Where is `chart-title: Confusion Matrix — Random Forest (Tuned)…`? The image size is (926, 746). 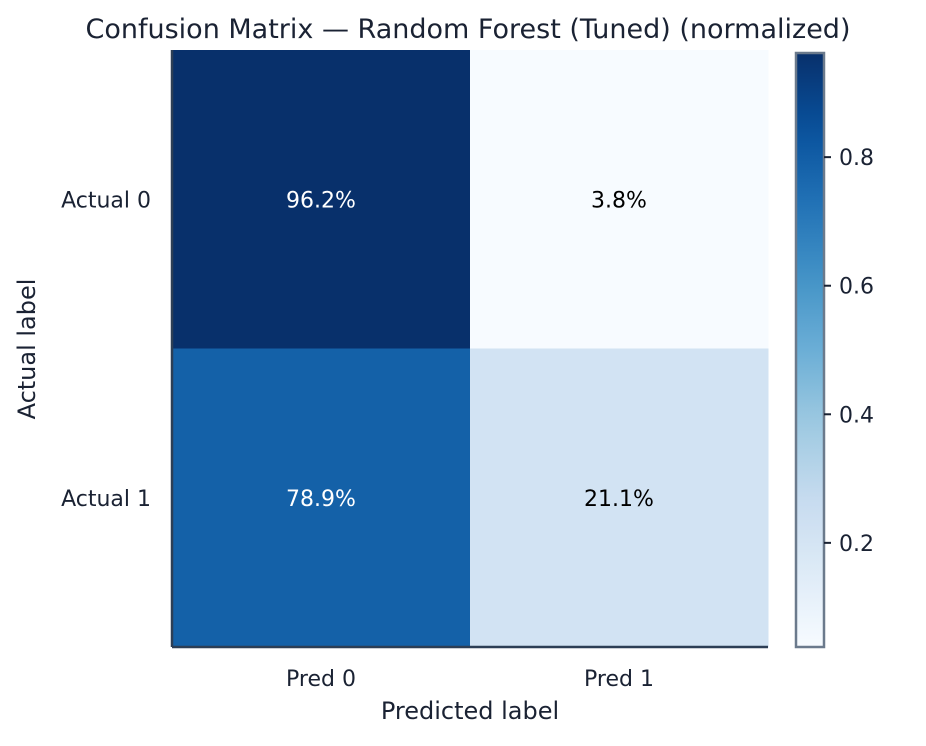
chart-title: Confusion Matrix — Random Forest (Tuned)… is located at coordinates (468, 29).